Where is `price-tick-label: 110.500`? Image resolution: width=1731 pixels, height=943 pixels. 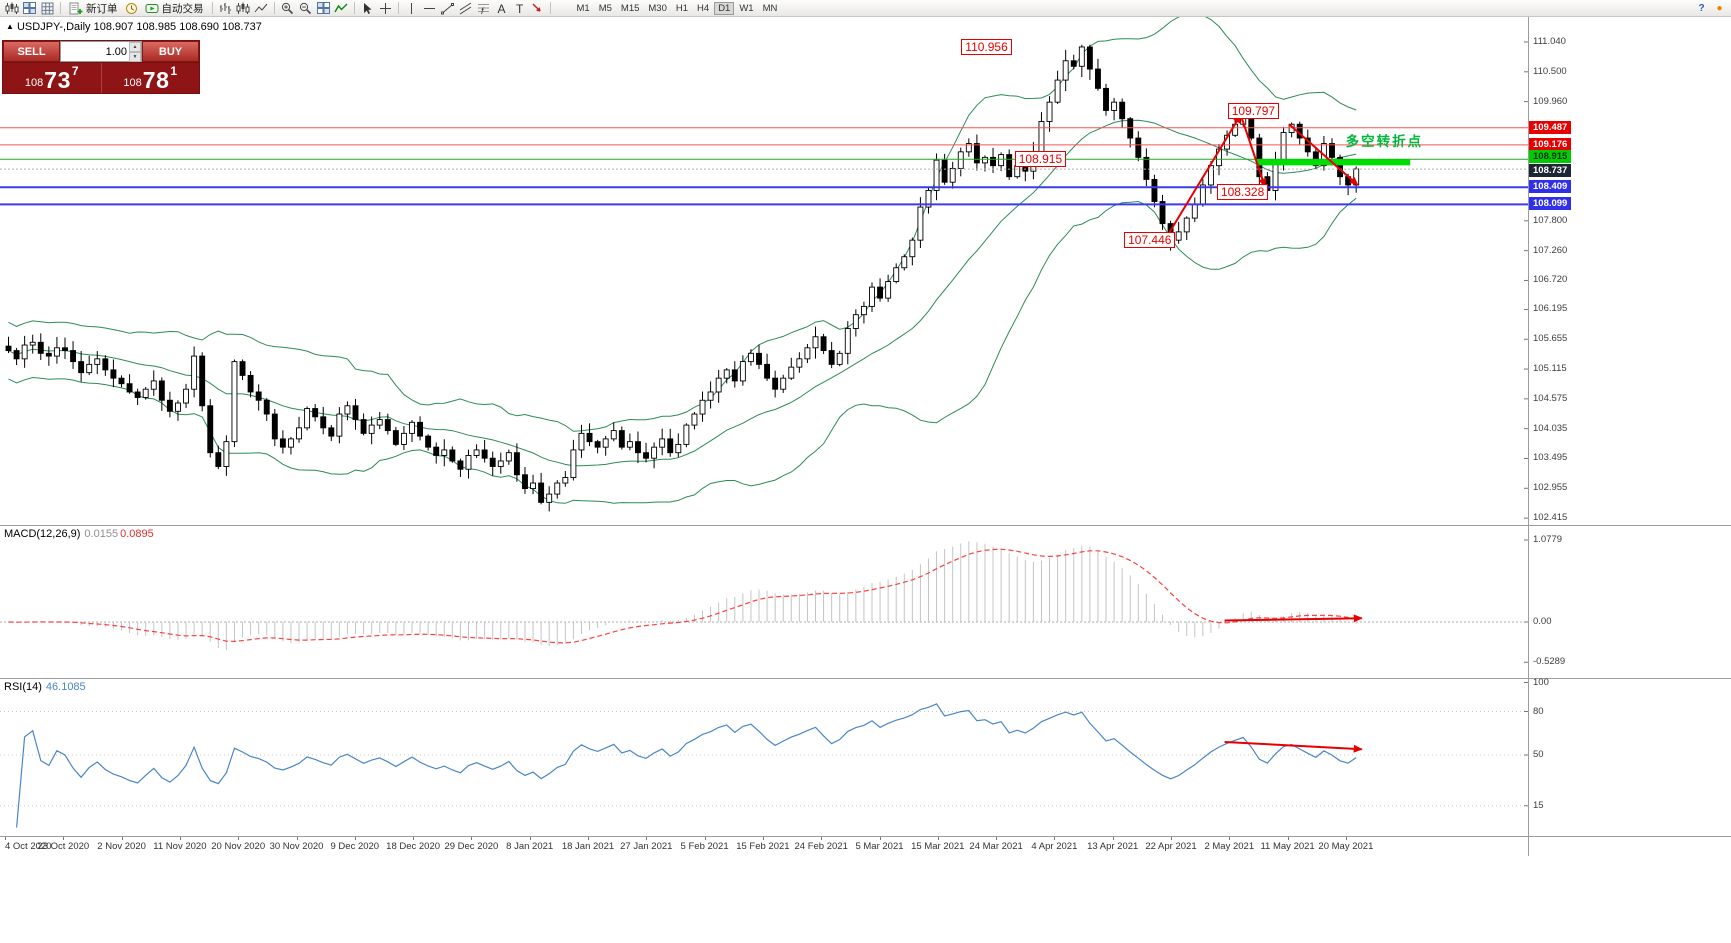
price-tick-label: 110.500 is located at coordinates (1550, 71).